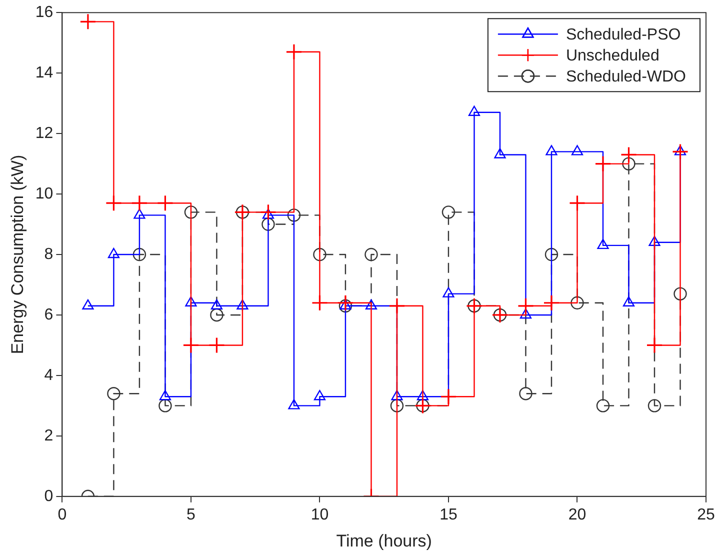  I want to click on y-tick-label: 0, so click(49, 496).